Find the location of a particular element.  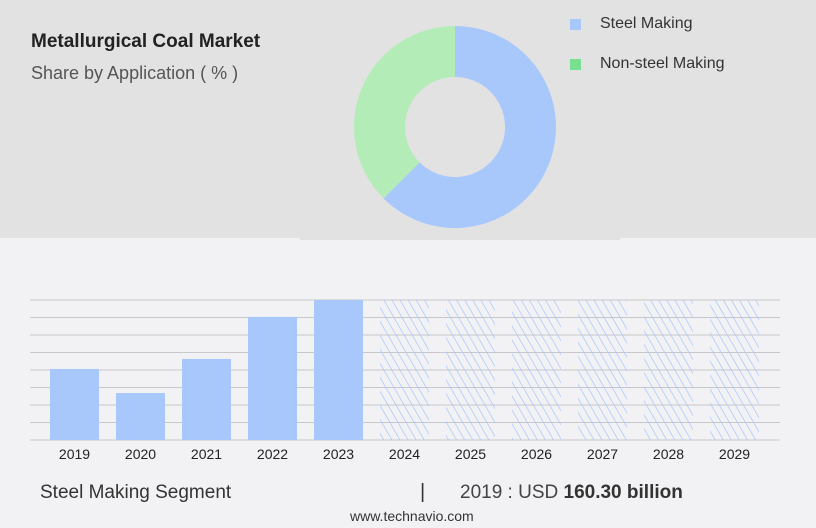

x-tick-label: 2025 is located at coordinates (470, 454).